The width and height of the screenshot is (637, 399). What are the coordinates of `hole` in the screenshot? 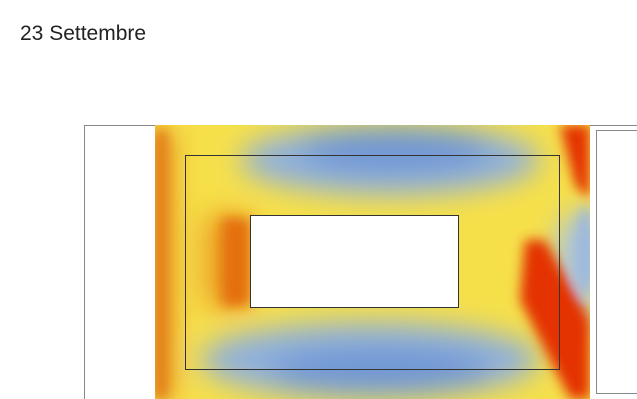 It's located at (354, 261).